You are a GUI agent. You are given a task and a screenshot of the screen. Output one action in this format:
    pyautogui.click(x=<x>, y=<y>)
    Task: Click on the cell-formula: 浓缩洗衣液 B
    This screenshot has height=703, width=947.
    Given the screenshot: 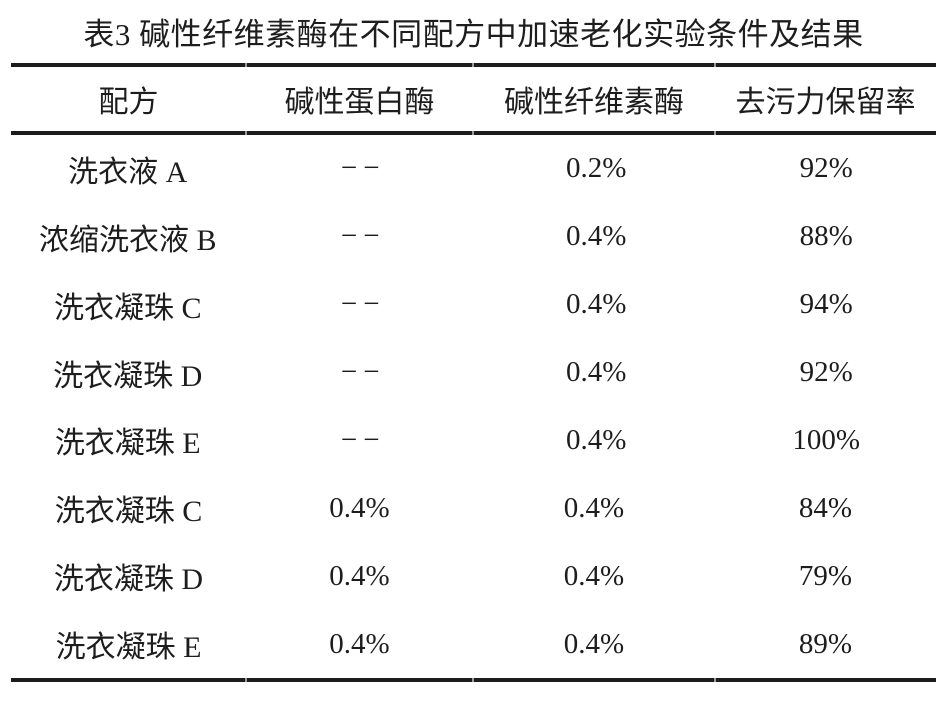 What is the action you would take?
    pyautogui.click(x=127, y=240)
    